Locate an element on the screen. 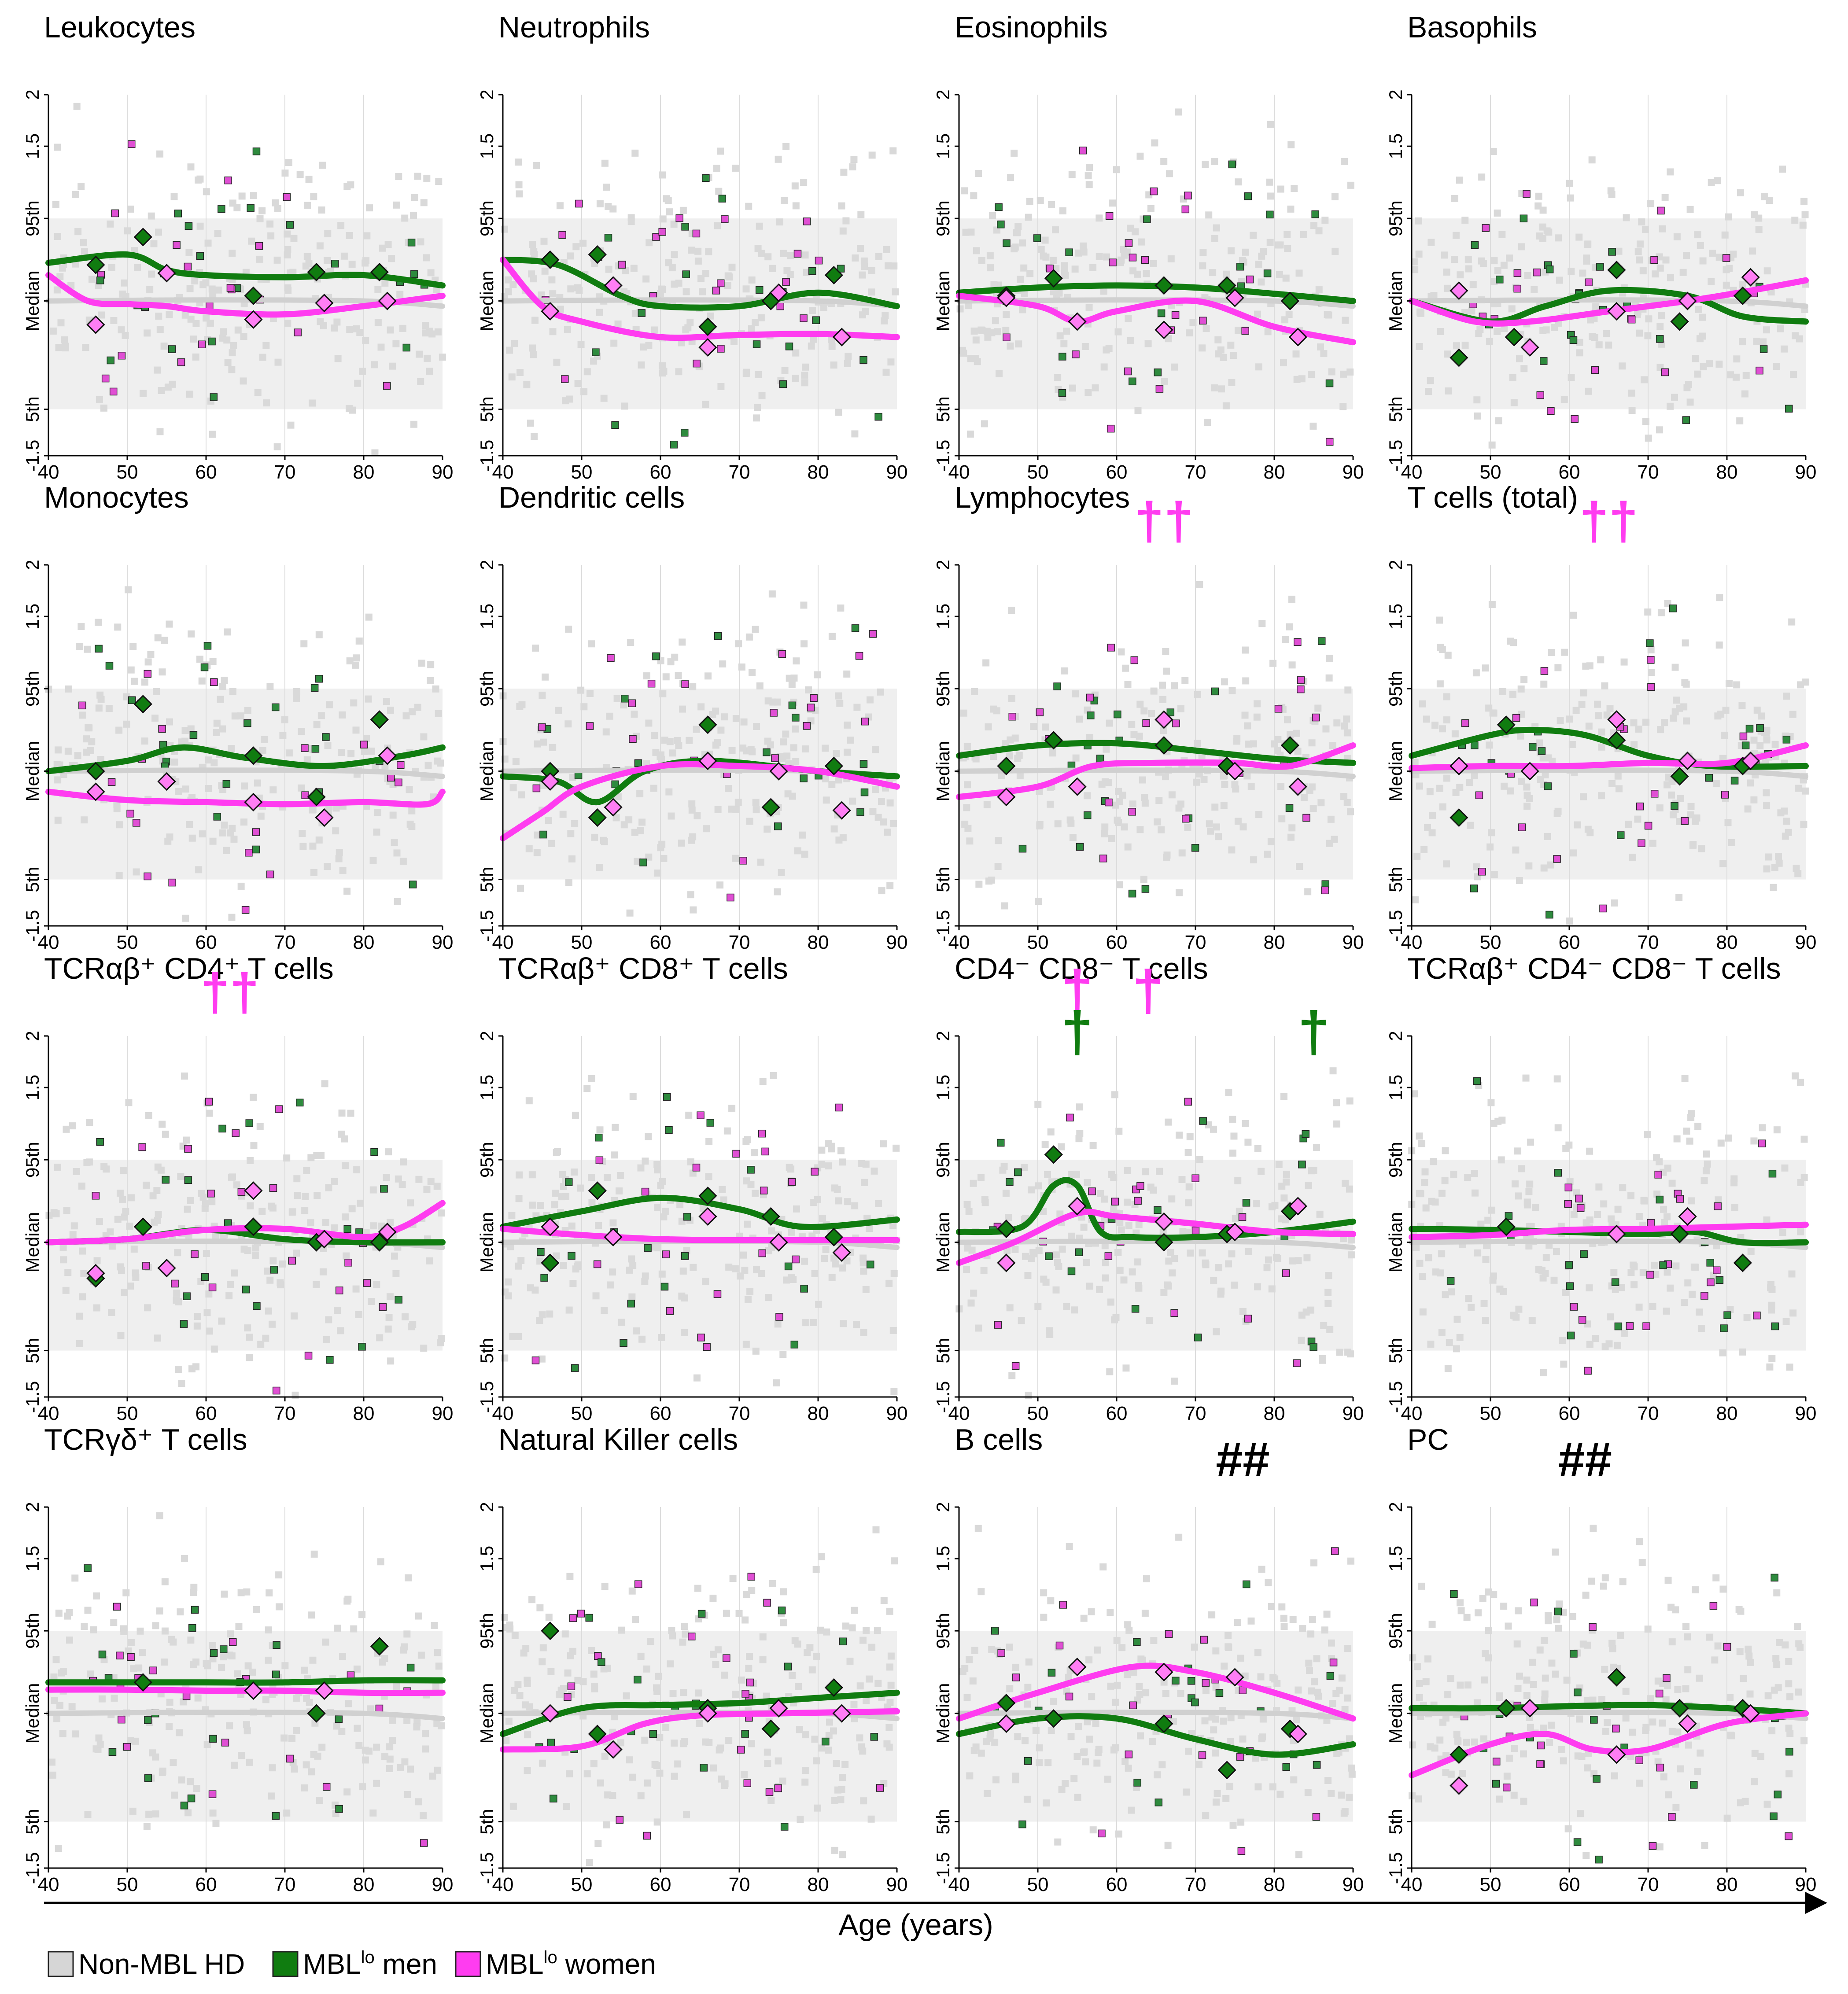 The width and height of the screenshot is (1848, 1994). x-tick-label: 80 is located at coordinates (818, 1413).